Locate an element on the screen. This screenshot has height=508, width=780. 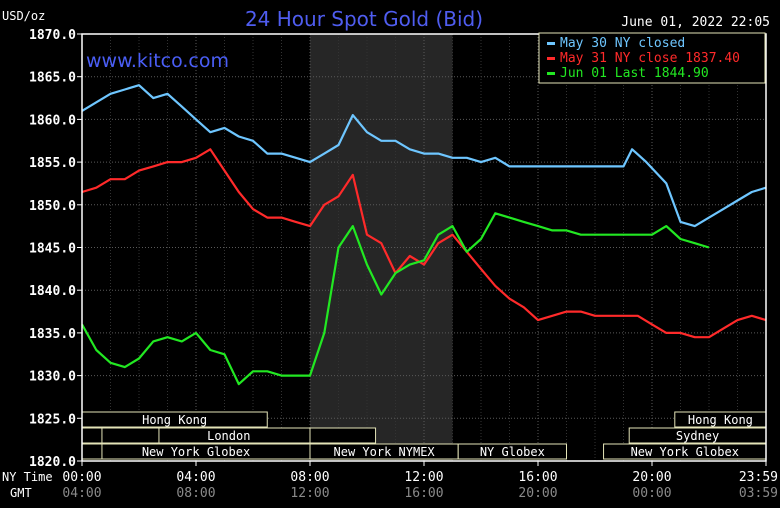
gmt-label: GMT is located at coordinates (21, 493).